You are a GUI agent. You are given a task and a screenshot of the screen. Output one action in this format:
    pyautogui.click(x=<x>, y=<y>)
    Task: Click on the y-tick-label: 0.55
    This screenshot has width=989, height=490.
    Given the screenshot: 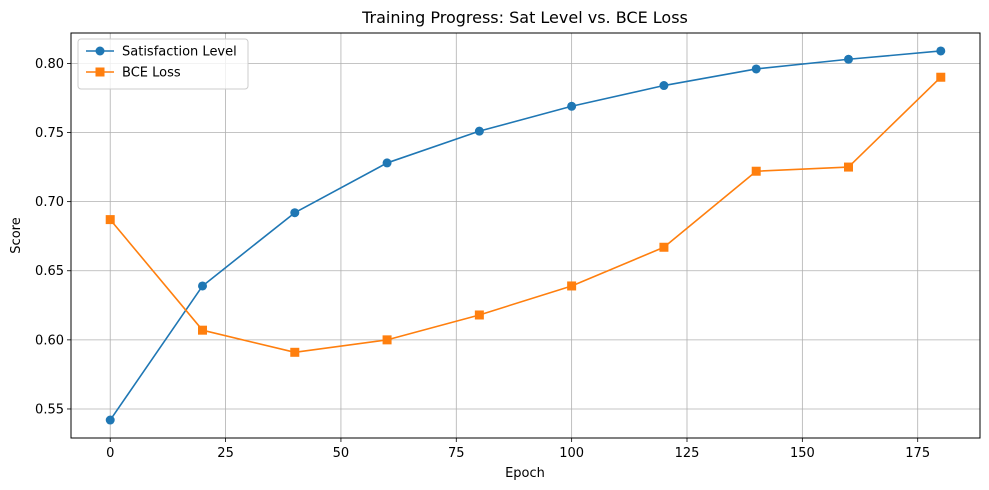 What is the action you would take?
    pyautogui.click(x=49, y=409)
    